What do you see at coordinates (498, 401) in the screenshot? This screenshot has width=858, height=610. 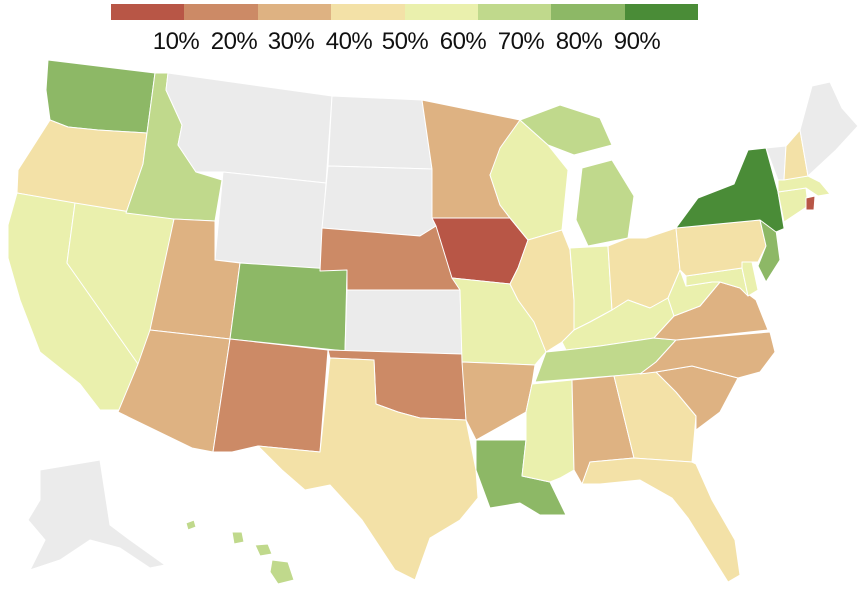 I see `state-arkansas` at bounding box center [498, 401].